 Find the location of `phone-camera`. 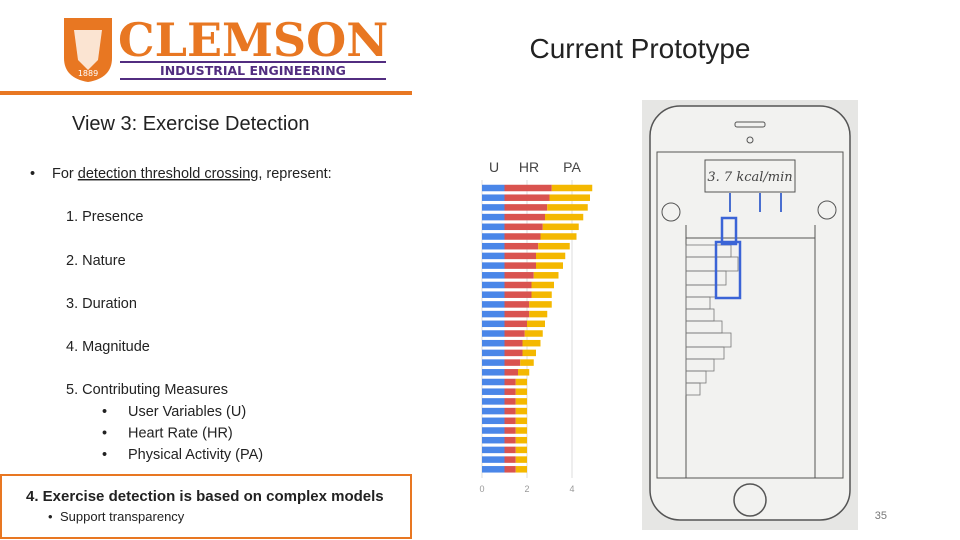

phone-camera is located at coordinates (750, 140).